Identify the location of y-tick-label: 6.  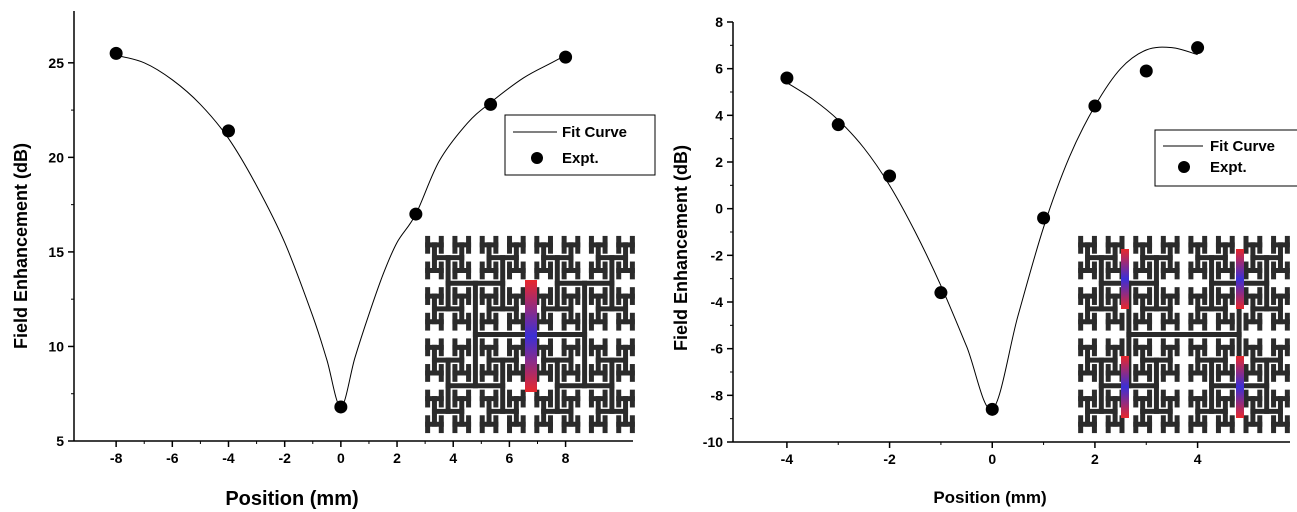
(719, 69).